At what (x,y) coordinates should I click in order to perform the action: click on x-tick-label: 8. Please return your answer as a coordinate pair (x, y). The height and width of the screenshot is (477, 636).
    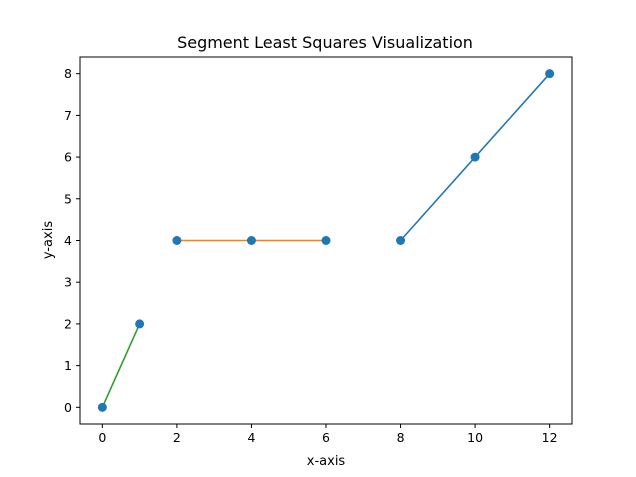
    Looking at the image, I should click on (401, 437).